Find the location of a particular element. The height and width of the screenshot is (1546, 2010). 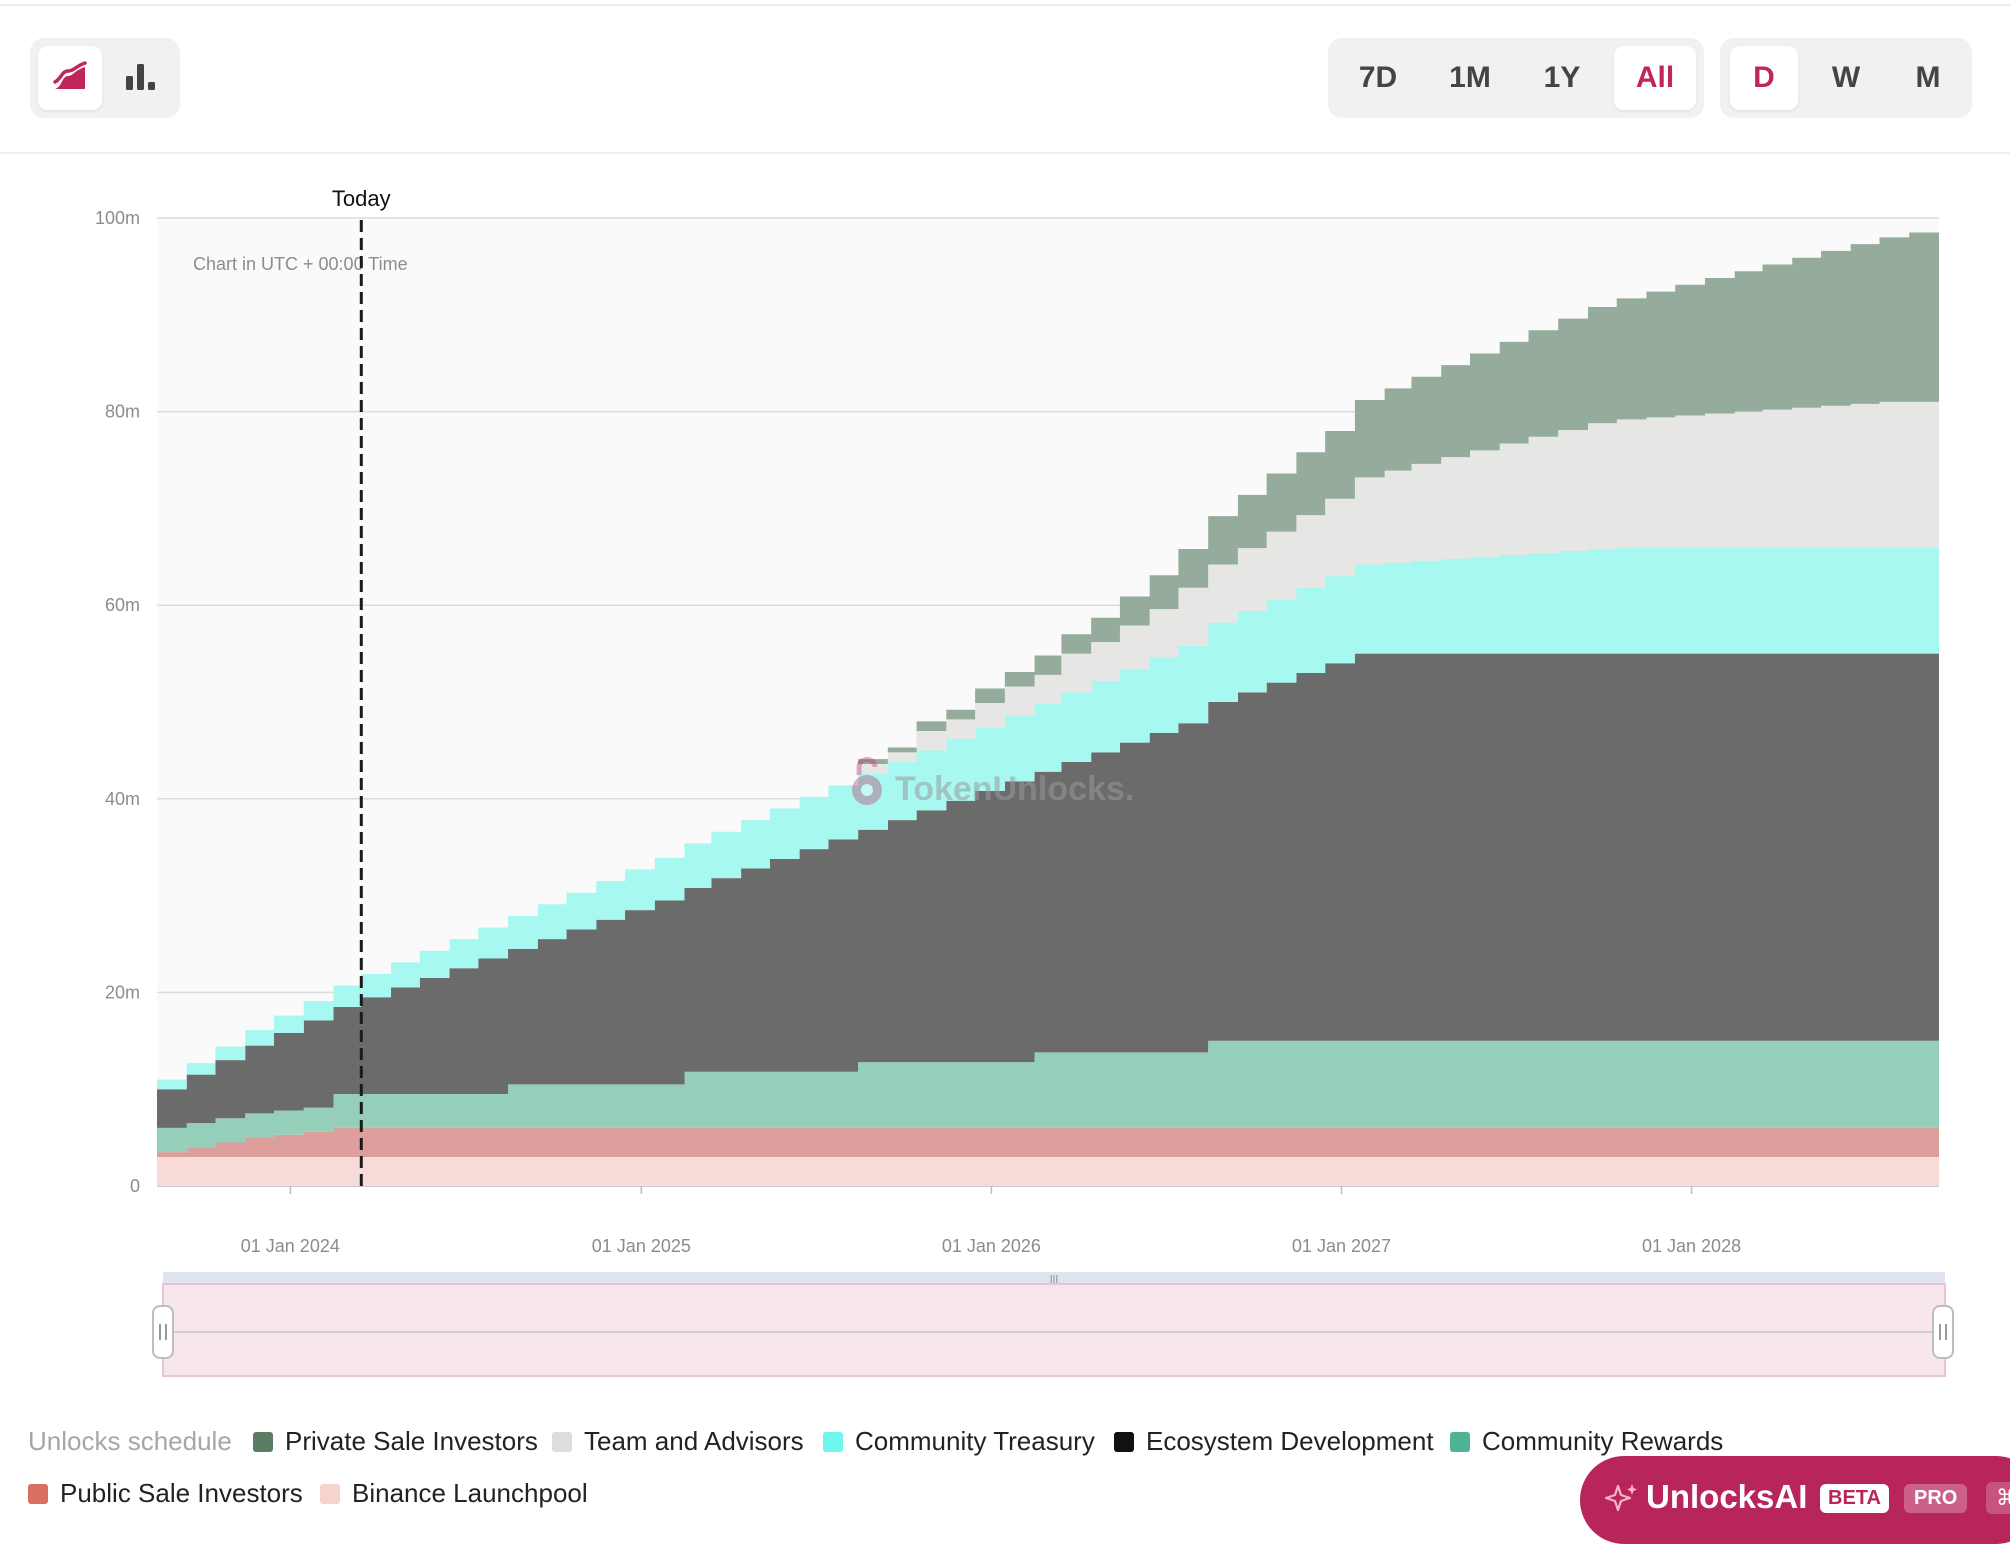

range-all-button: All is located at coordinates (1655, 78).